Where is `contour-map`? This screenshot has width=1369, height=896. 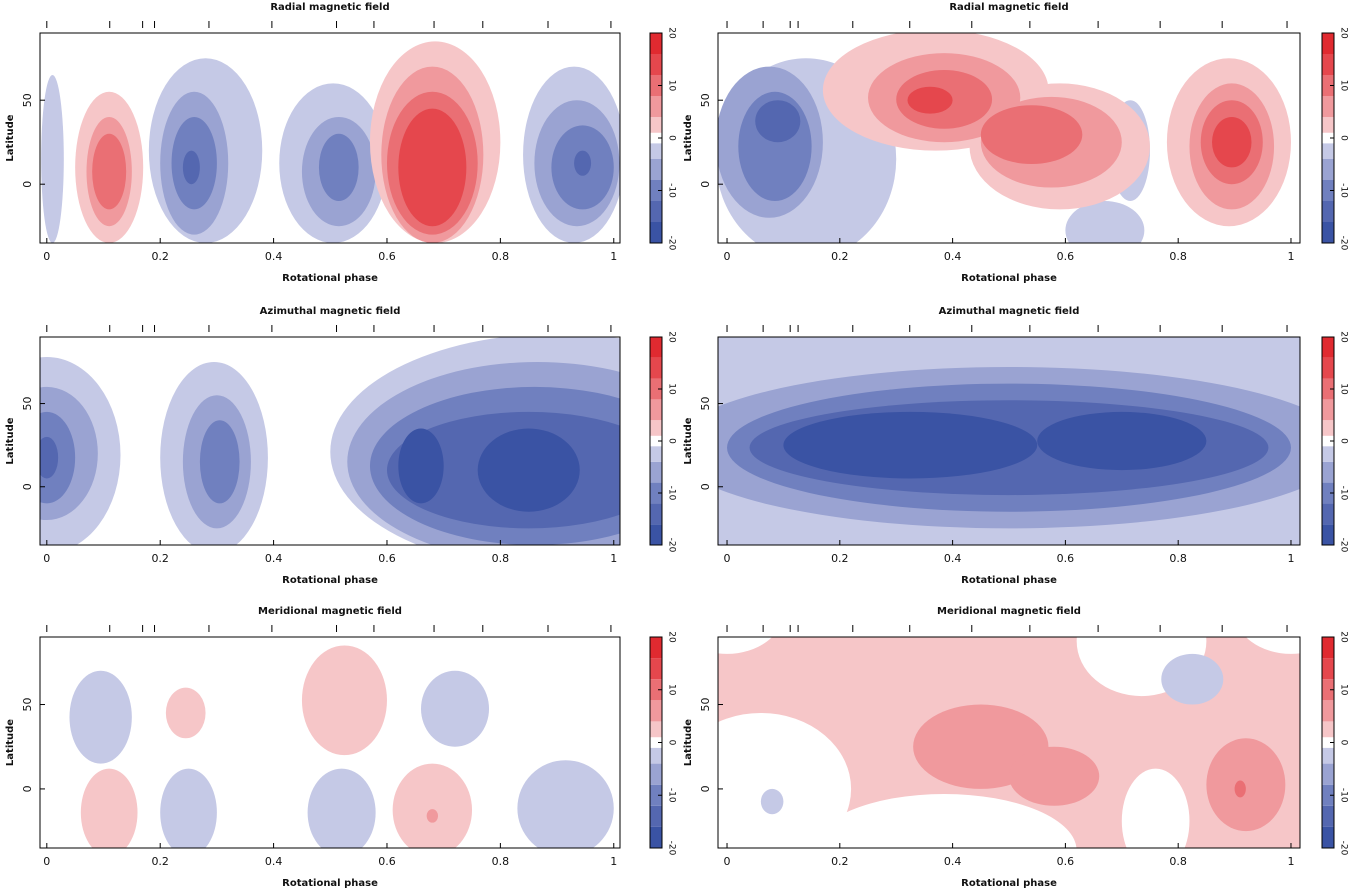 contour-map is located at coordinates (1004, 138).